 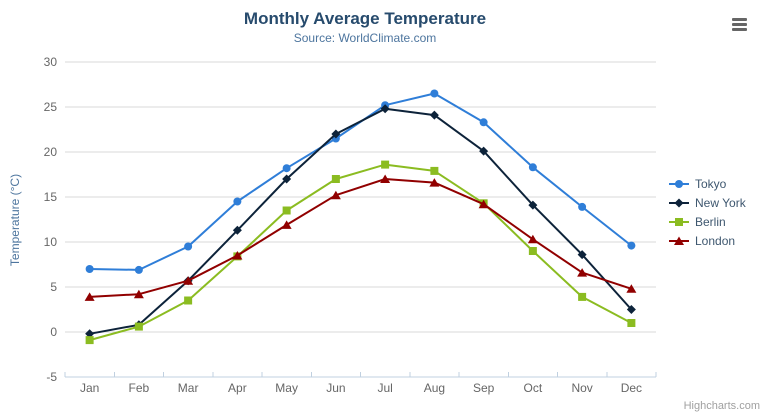 What do you see at coordinates (720, 202) in the screenshot?
I see `legend-label: New York` at bounding box center [720, 202].